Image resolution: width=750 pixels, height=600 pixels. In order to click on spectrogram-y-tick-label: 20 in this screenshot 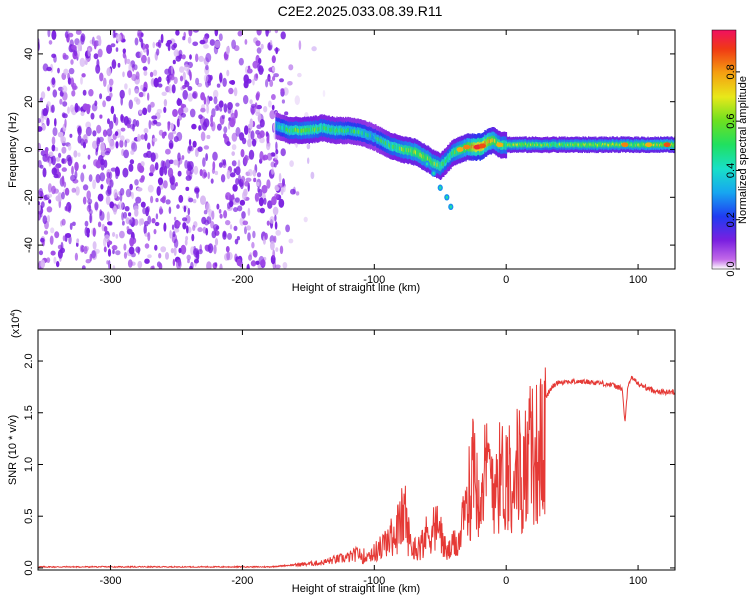, I will do `click(29, 102)`.